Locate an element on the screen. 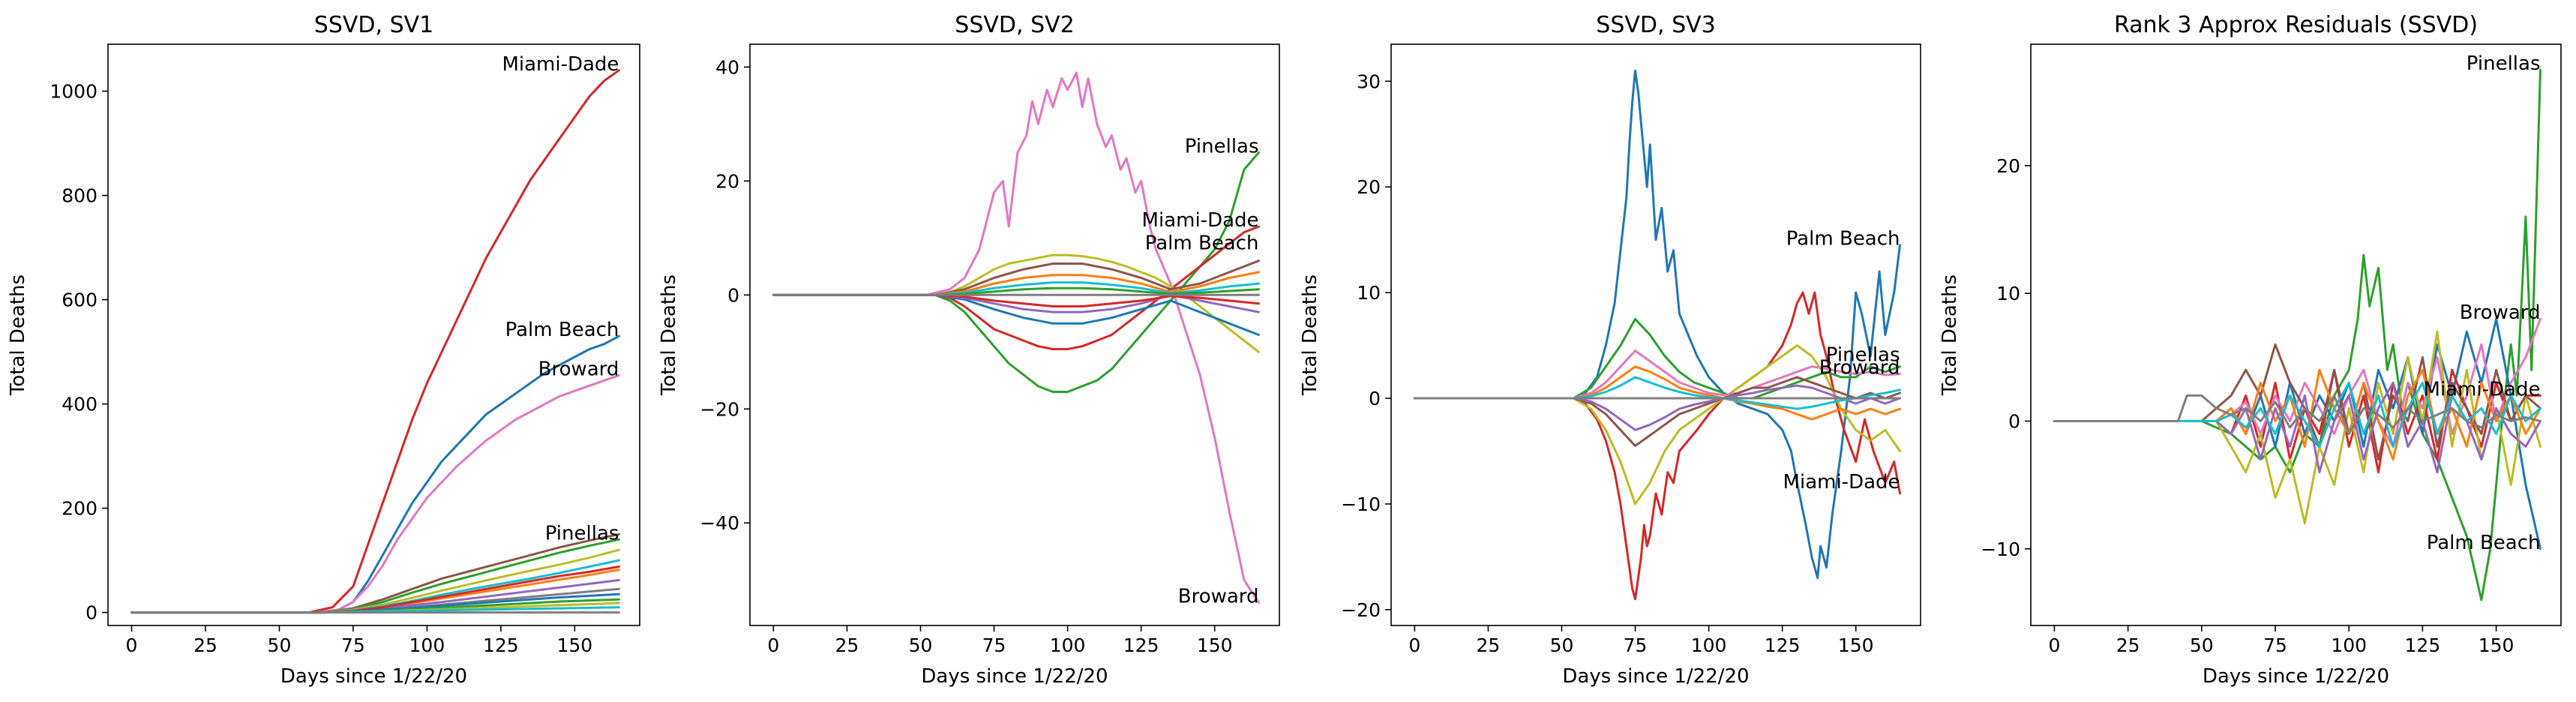 The height and width of the screenshot is (702, 2576). y-tick-label: 200 is located at coordinates (79, 509).